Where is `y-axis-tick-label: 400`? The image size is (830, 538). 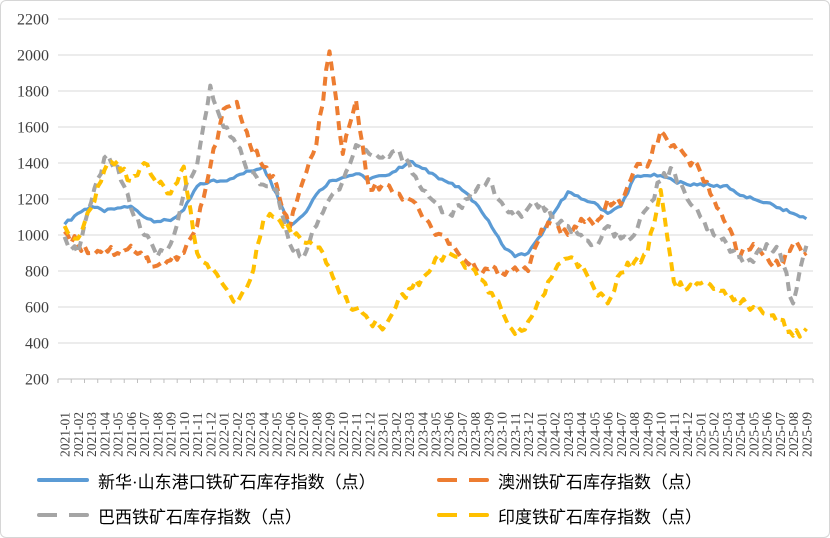 y-axis-tick-label: 400 is located at coordinates (37, 344).